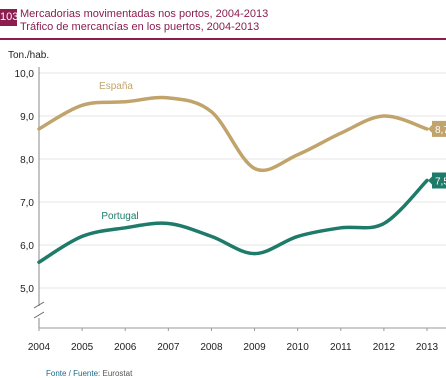 The height and width of the screenshot is (378, 446). Describe the element at coordinates (427, 347) in the screenshot. I see `x-tick-label: 2013` at that location.